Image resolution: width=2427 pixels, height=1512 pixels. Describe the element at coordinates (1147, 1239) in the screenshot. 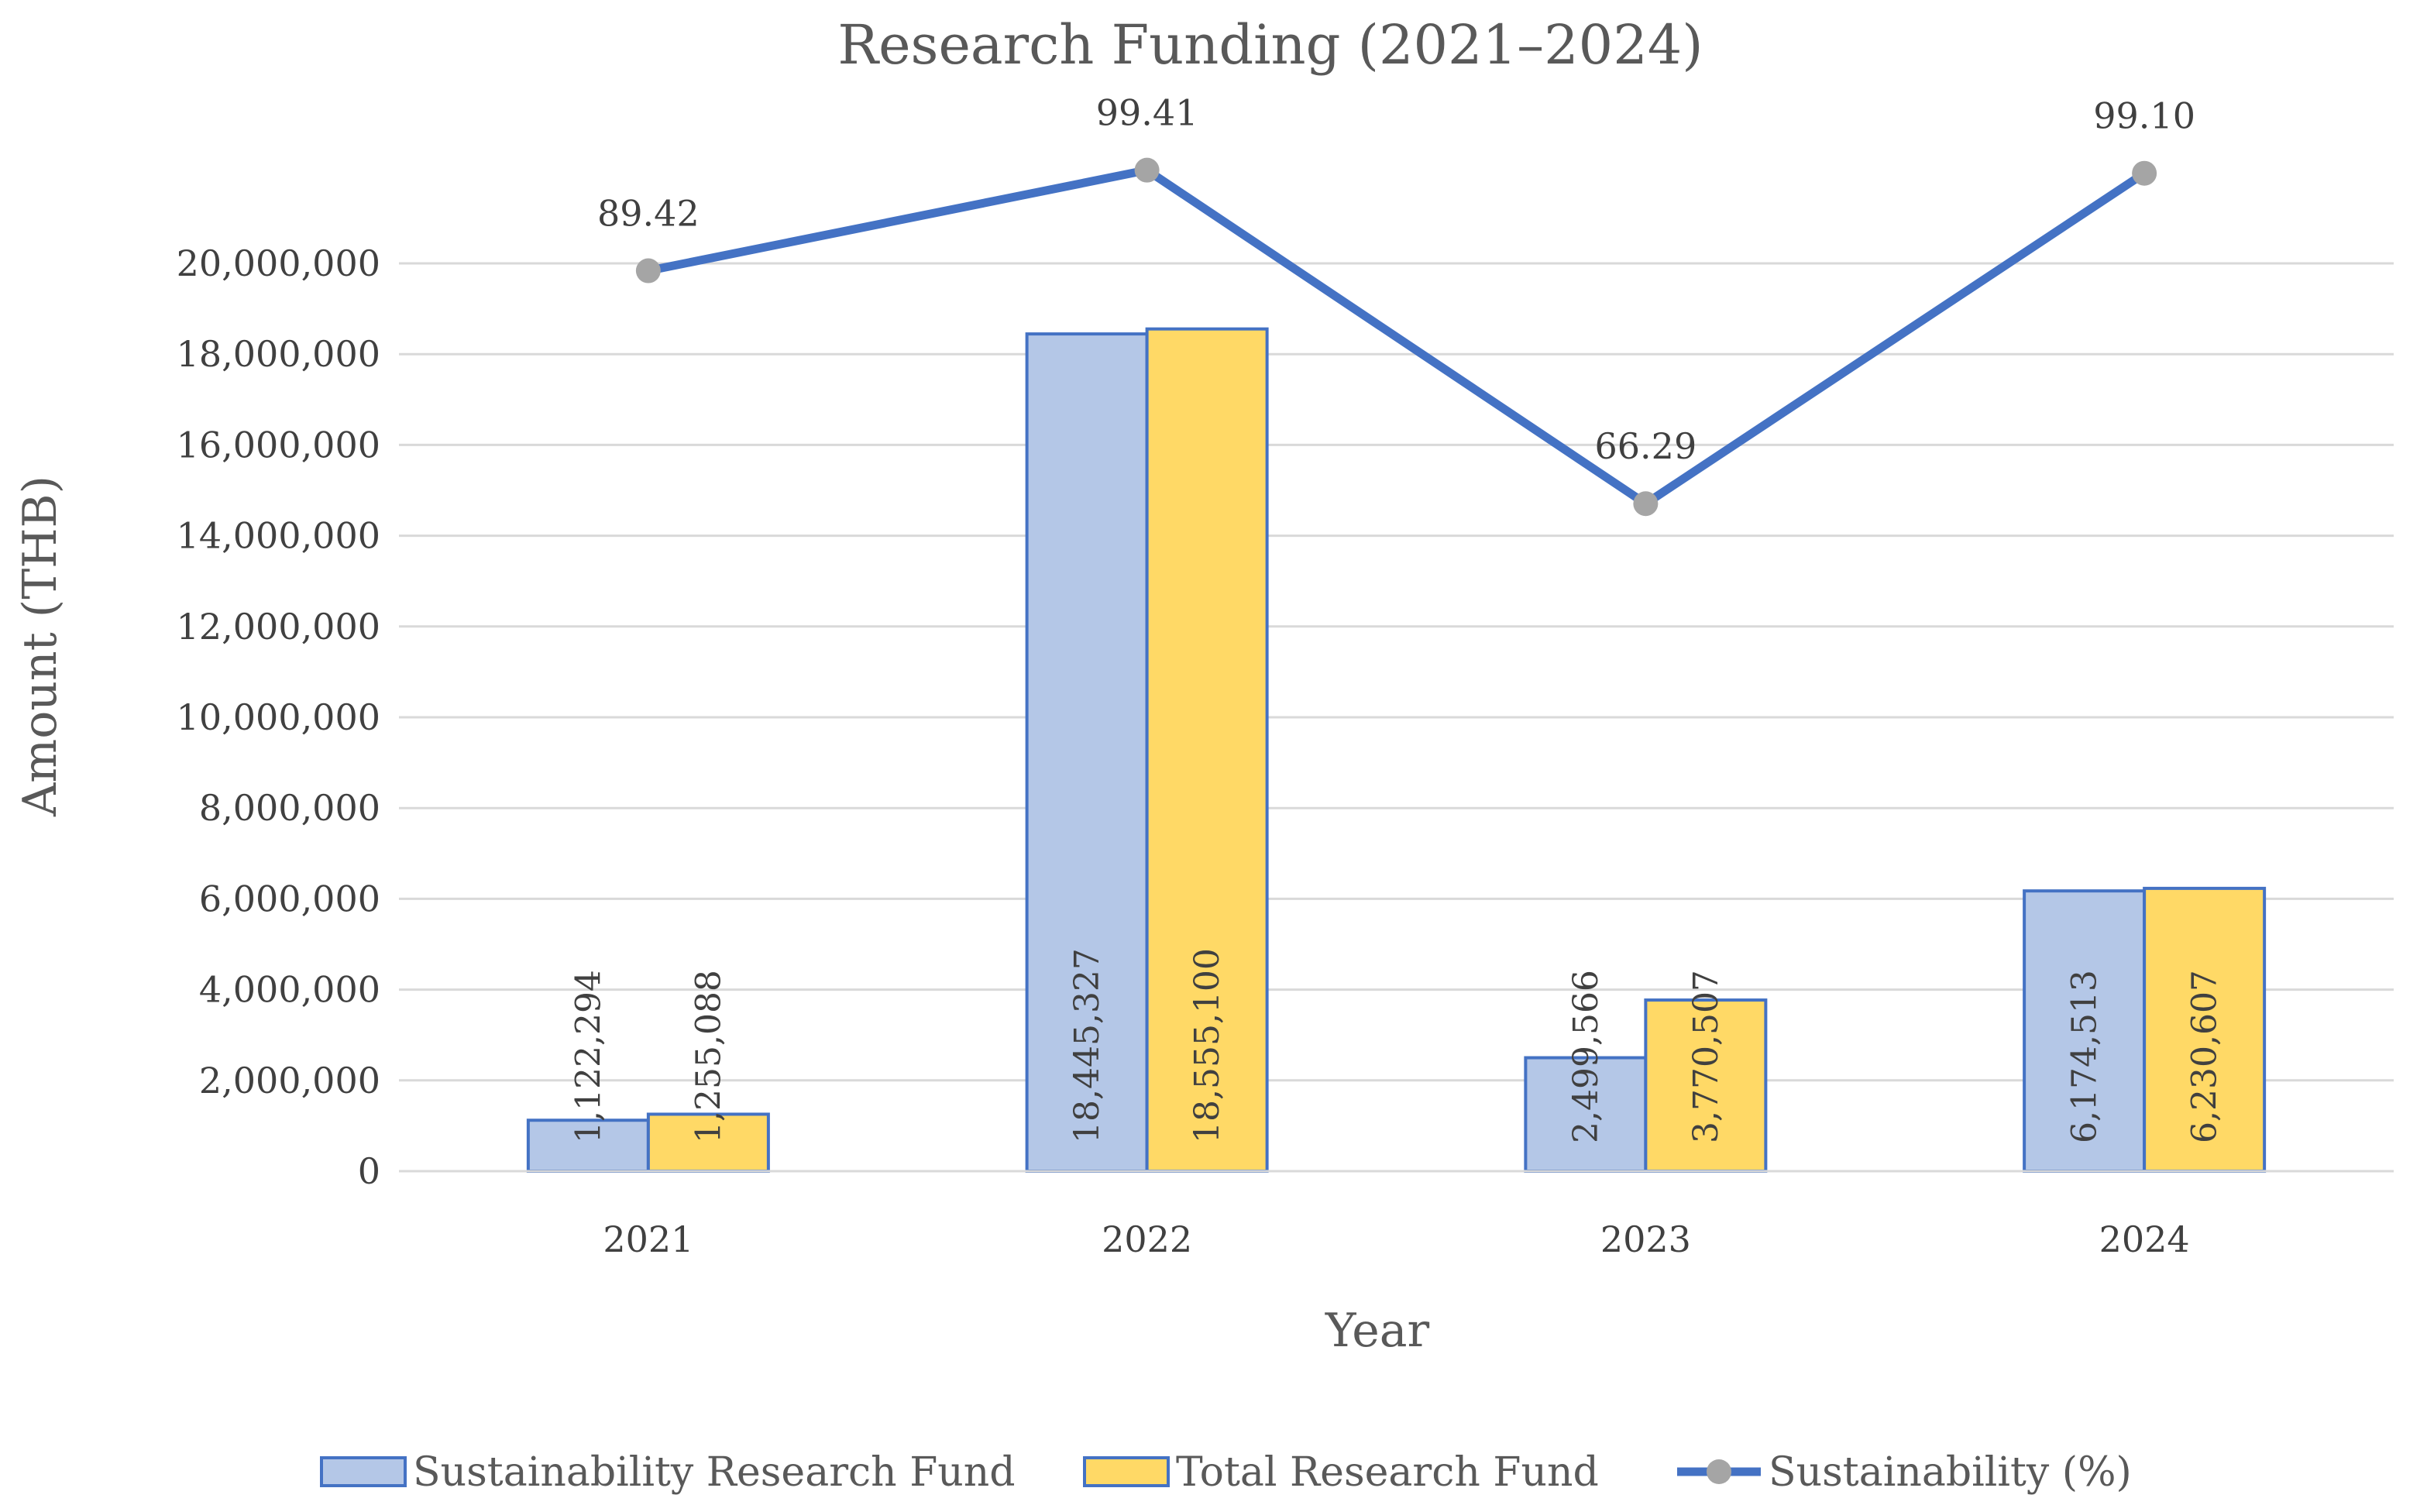

I see `x-tick-label: 2022` at that location.